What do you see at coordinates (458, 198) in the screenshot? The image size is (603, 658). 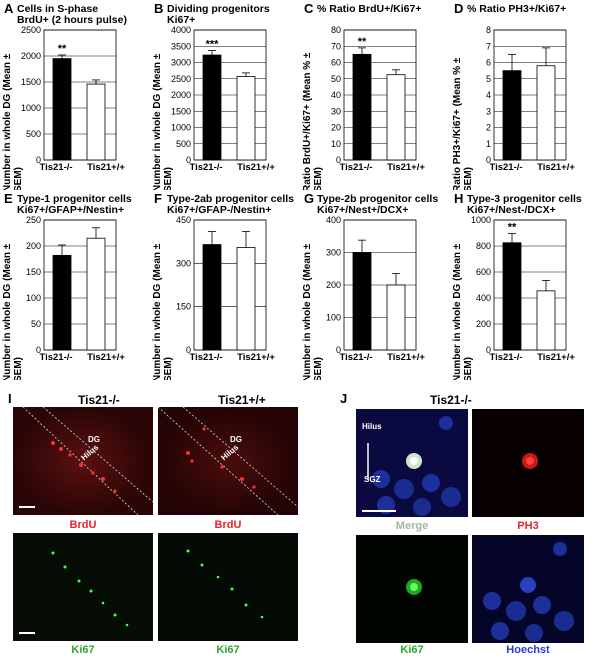 I see `panel-letter: H` at bounding box center [458, 198].